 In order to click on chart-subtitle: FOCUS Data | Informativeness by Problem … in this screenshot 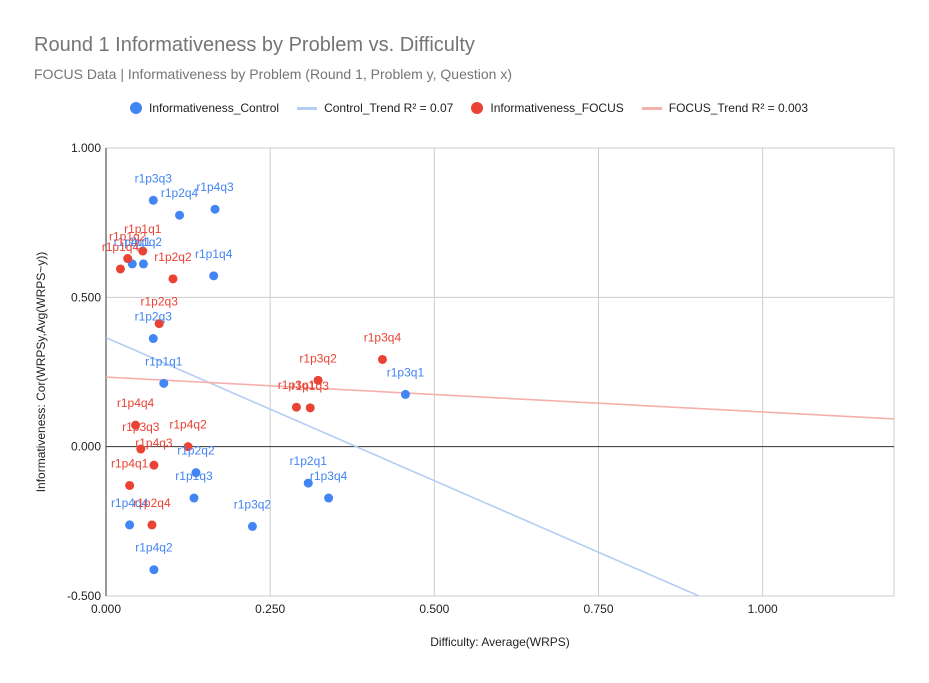, I will do `click(273, 74)`.